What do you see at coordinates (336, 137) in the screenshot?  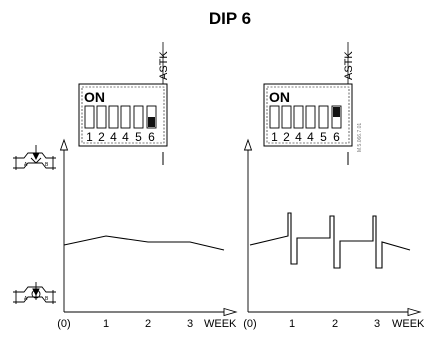 I see `right-dip-label-6: 6` at bounding box center [336, 137].